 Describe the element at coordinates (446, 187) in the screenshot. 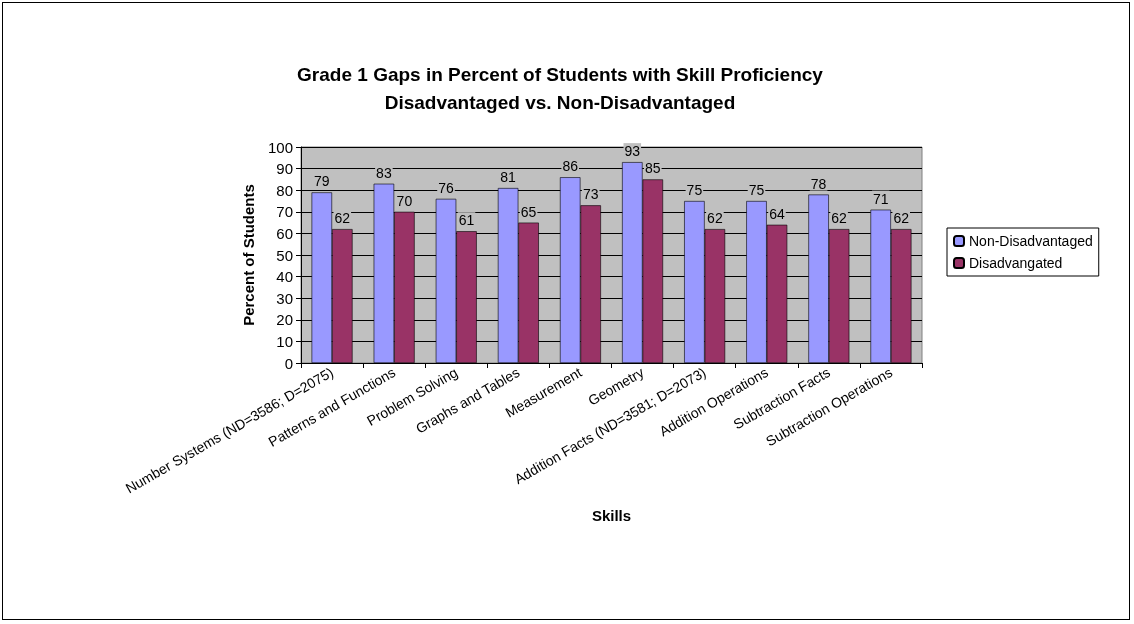

I see `data-label: 76` at that location.